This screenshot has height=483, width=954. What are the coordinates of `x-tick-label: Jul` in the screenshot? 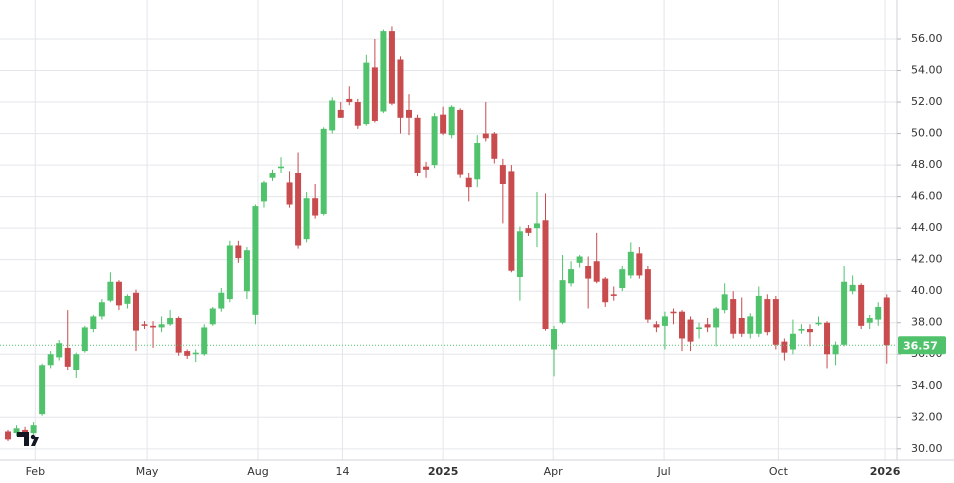 It's located at (663, 471).